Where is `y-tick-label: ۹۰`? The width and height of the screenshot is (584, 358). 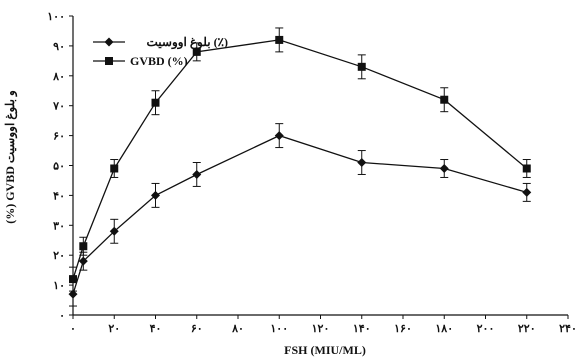 y-tick-label: ۹۰ is located at coordinates (59, 46).